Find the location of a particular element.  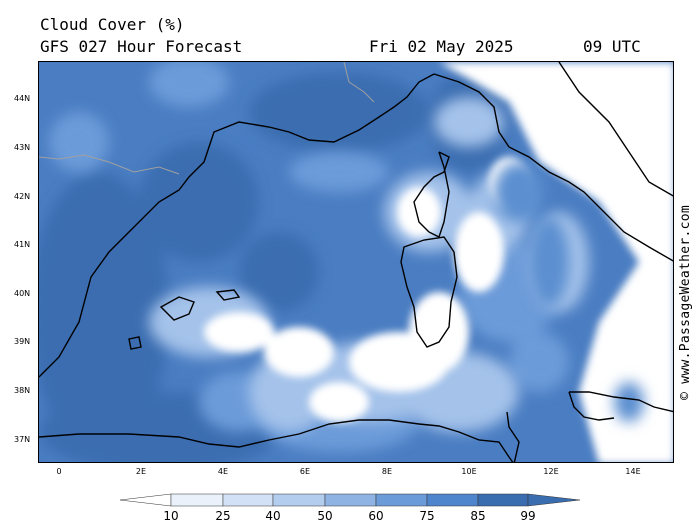

forecast-date: Fri 02 May 2025 is located at coordinates (441, 46).